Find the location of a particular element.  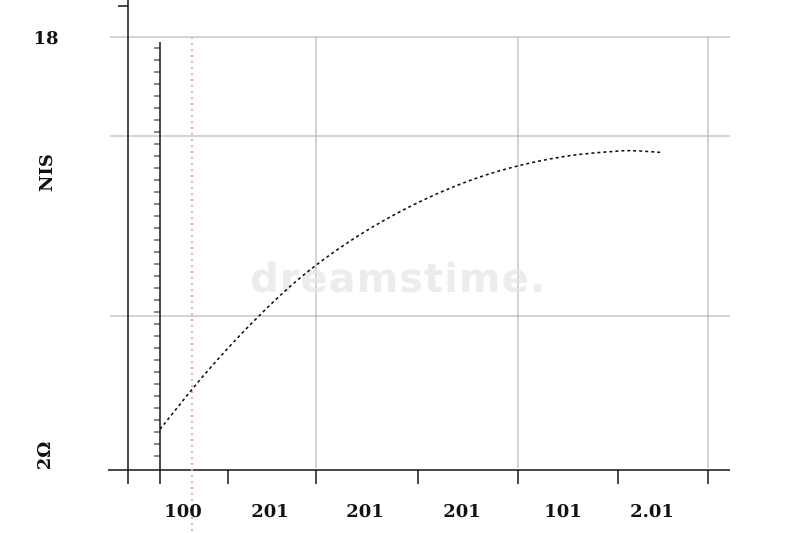

x-tick-label: 101 is located at coordinates (563, 511).